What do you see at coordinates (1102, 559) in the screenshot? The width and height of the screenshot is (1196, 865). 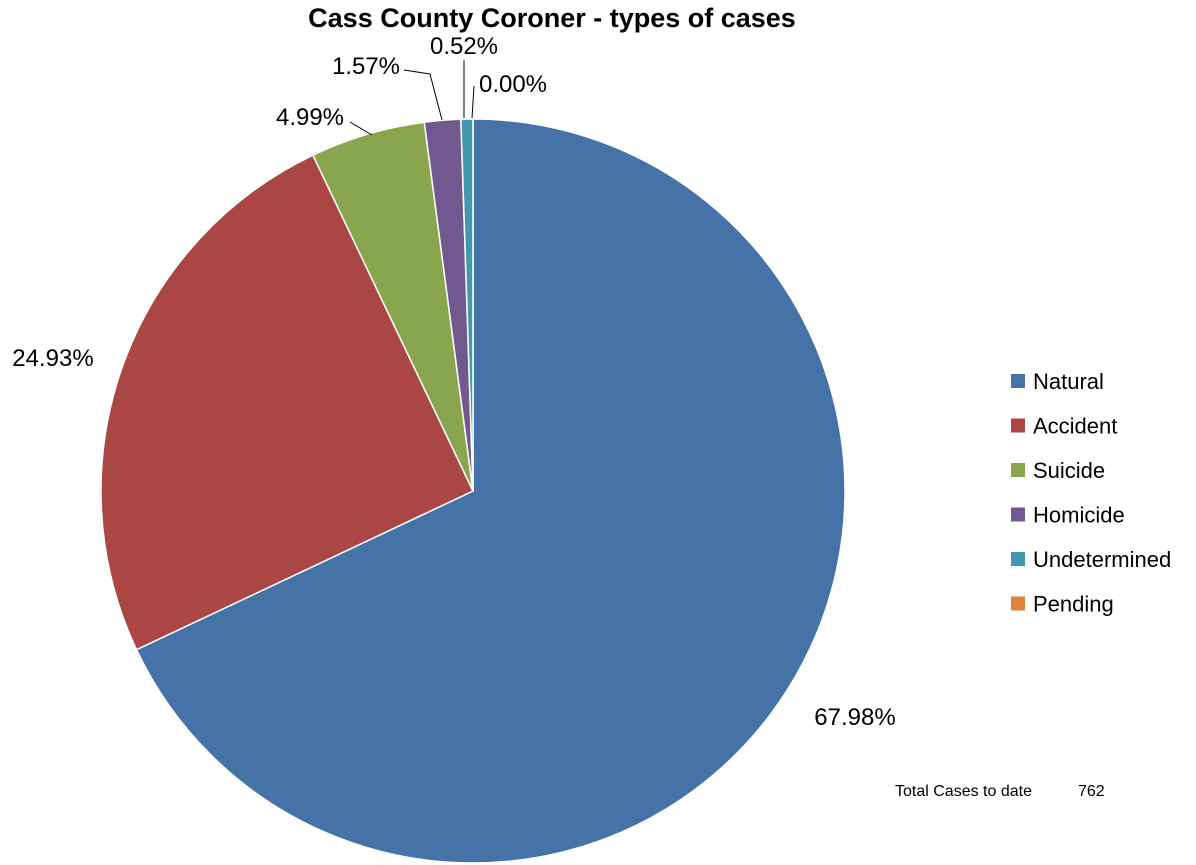 I see `legend-label-undetermined: Undetermined` at bounding box center [1102, 559].